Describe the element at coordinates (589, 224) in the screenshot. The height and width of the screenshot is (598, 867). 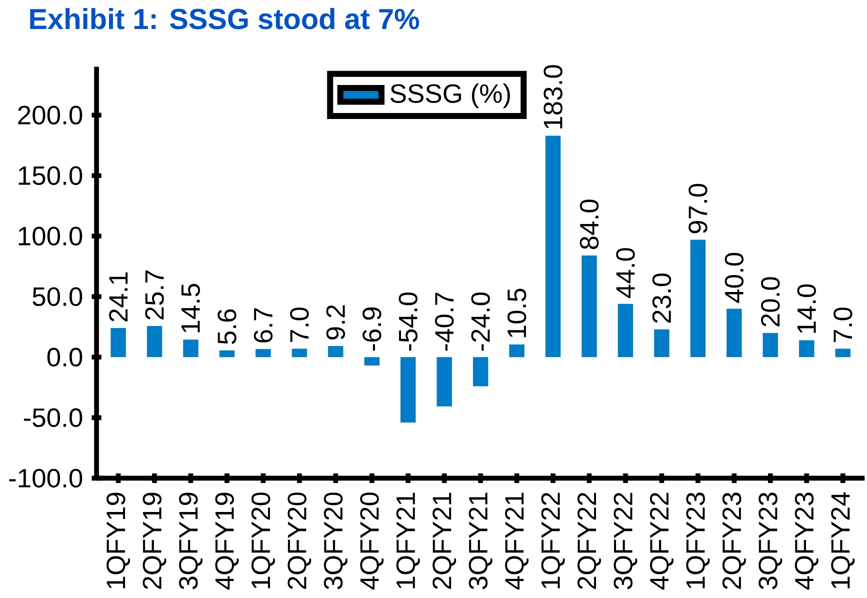
I see `data-label: 84.0` at that location.